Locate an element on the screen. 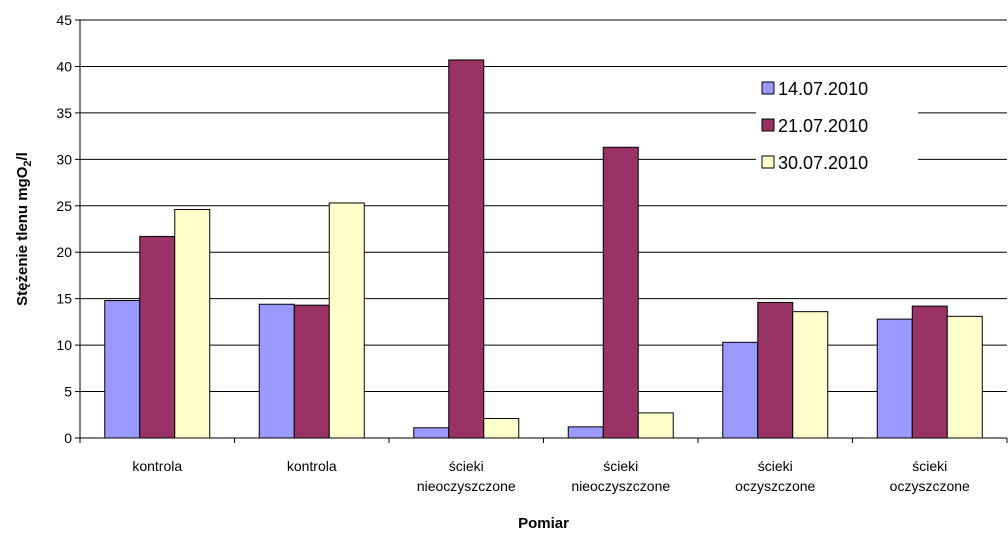 The image size is (1008, 533). y-tick-label: 45 is located at coordinates (64, 20).